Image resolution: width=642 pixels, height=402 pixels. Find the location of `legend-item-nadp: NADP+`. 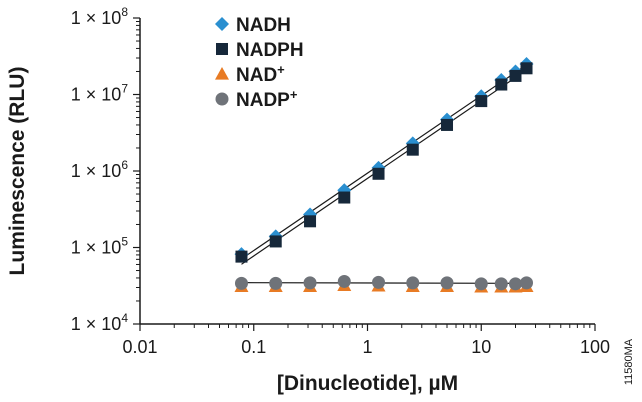

legend-item-nadp: NADP+ is located at coordinates (256, 99).